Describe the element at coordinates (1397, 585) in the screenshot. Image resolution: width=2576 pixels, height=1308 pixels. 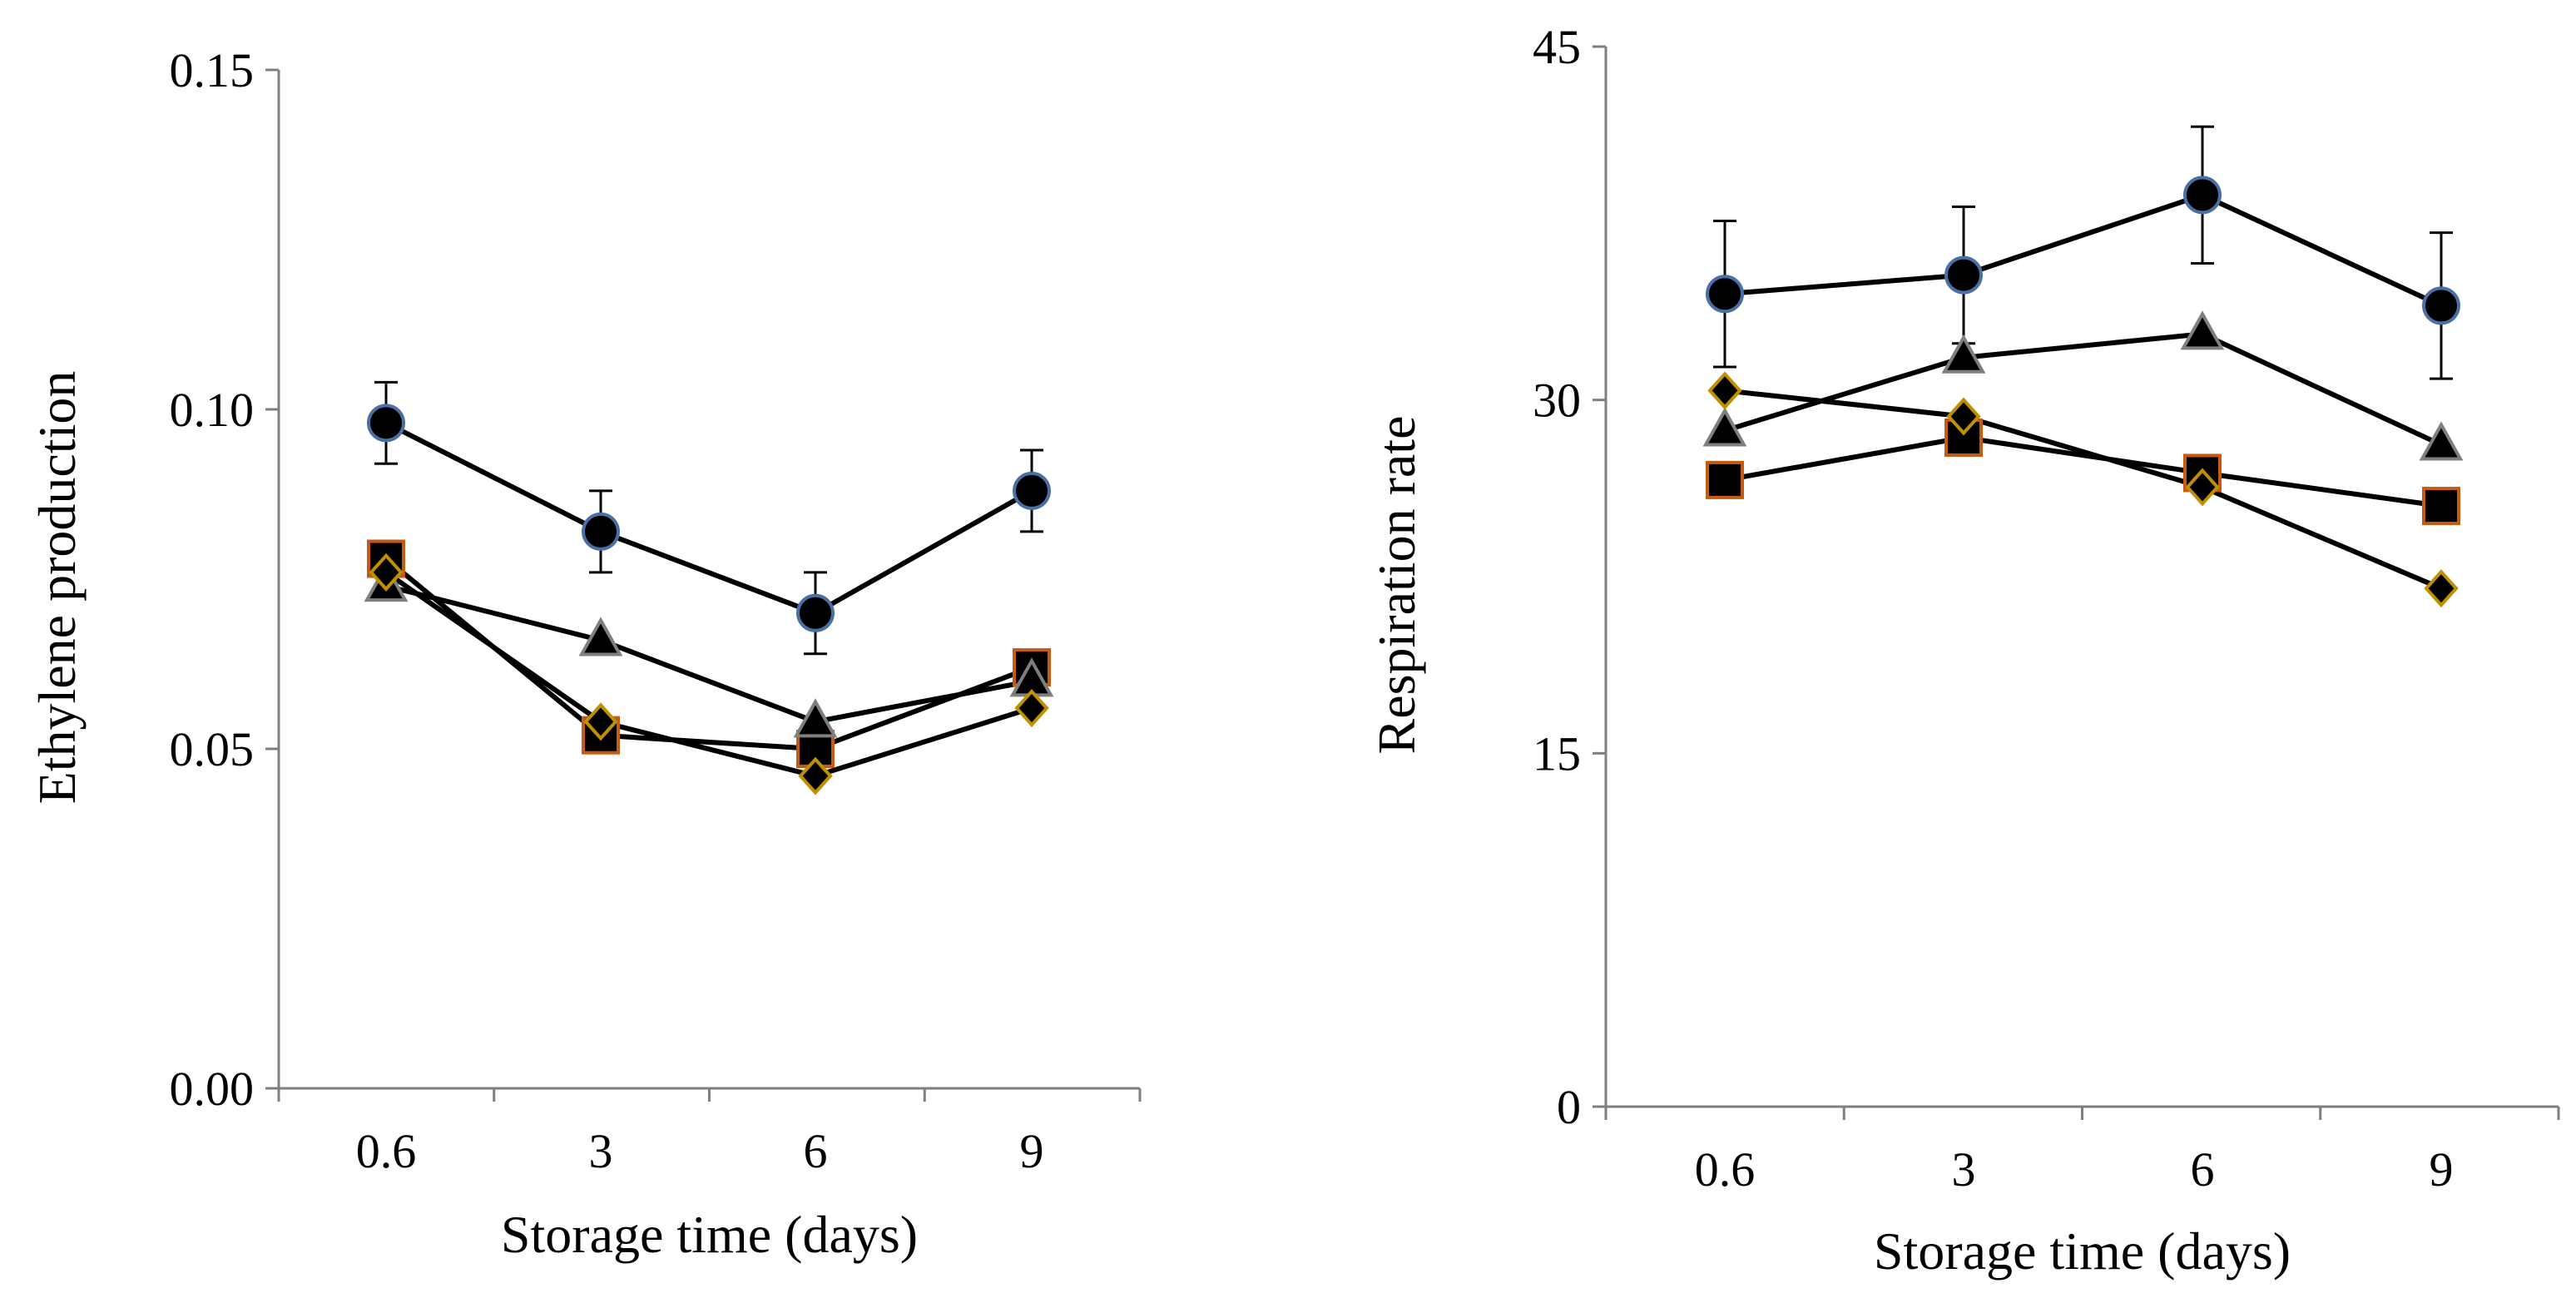
I see `y-axis-title: Respiration rate` at that location.